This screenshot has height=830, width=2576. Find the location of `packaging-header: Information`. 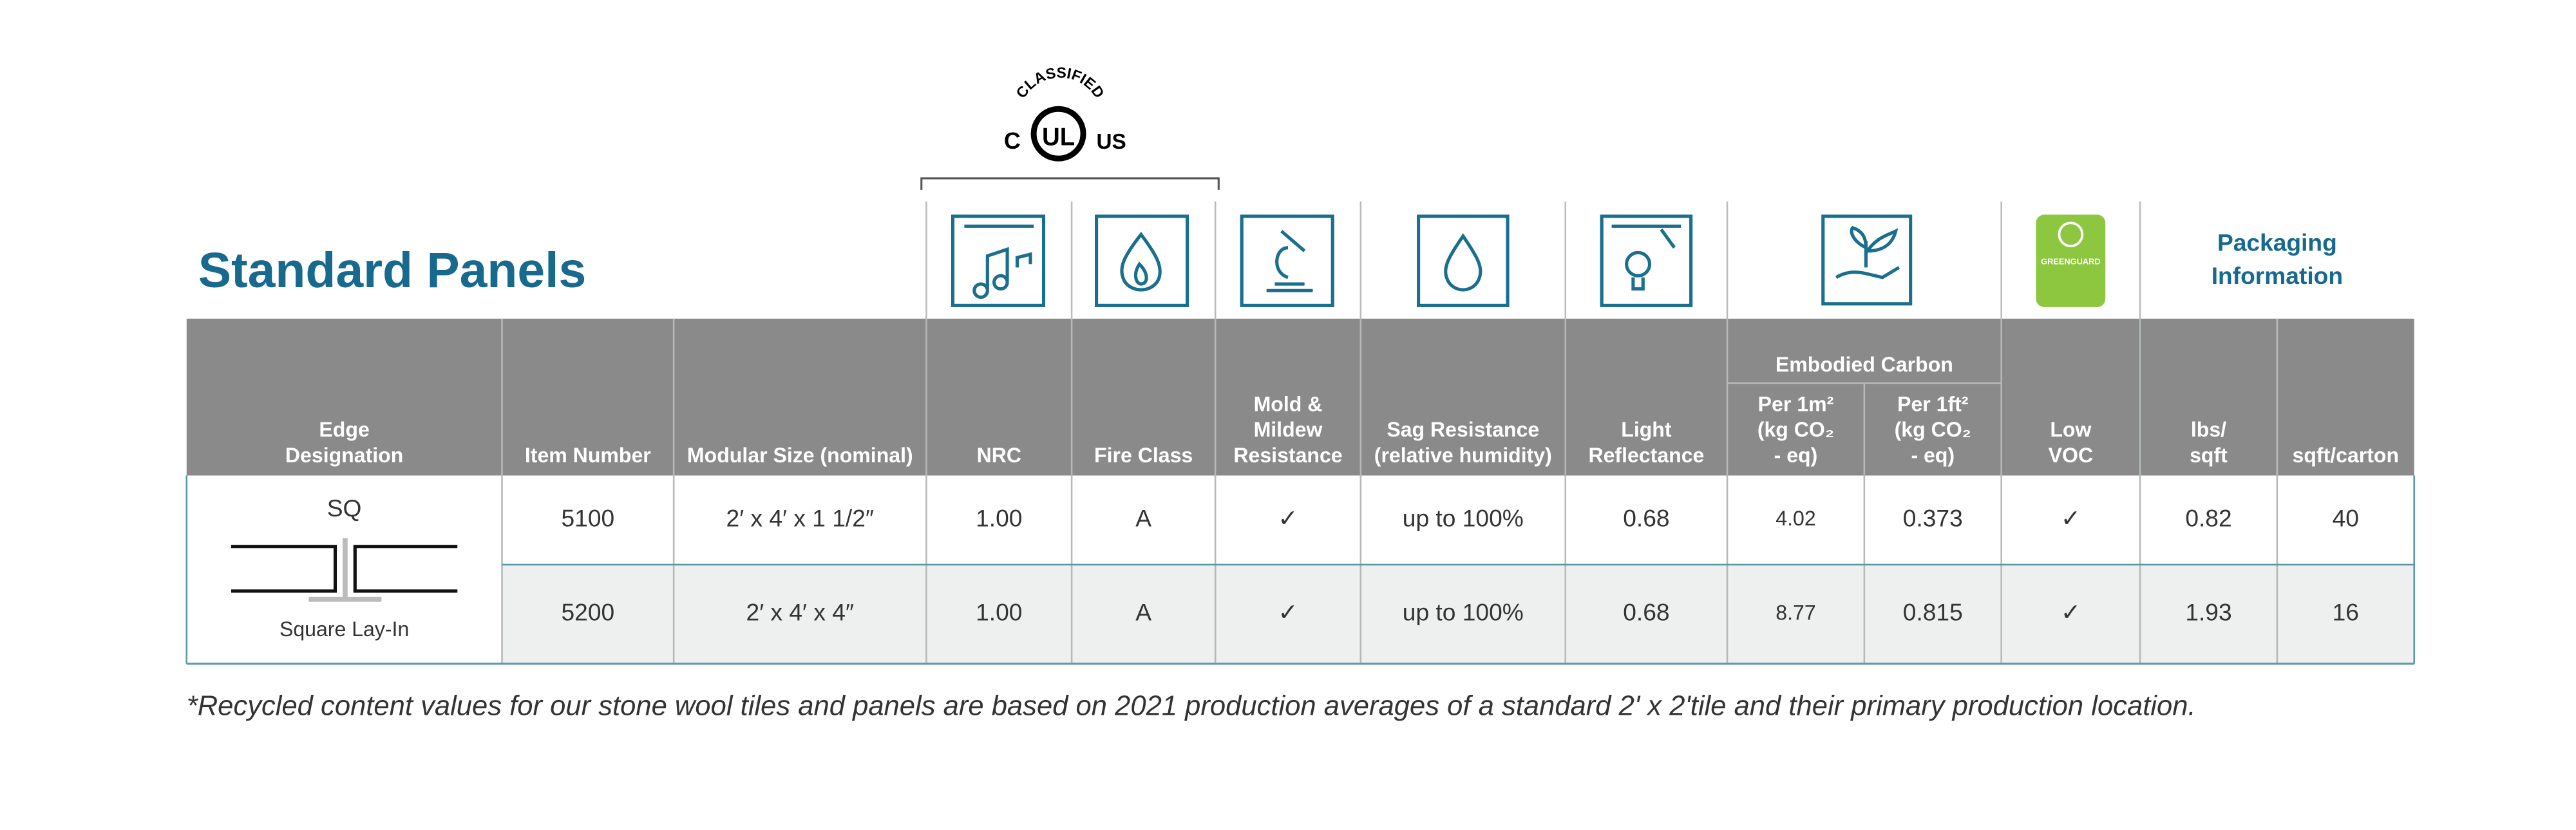

packaging-header: Information is located at coordinates (2277, 275).